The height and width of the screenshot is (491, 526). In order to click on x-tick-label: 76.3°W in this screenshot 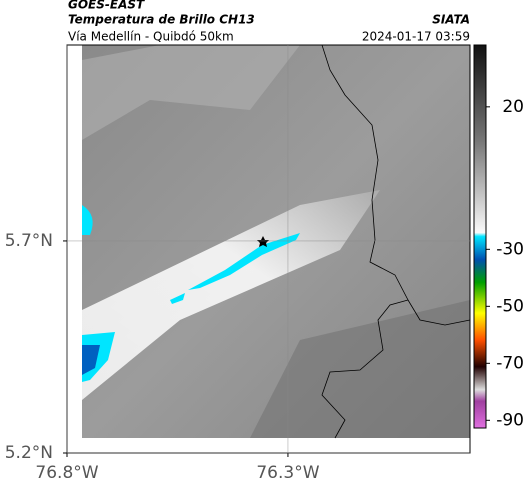, I will do `click(287, 473)`.